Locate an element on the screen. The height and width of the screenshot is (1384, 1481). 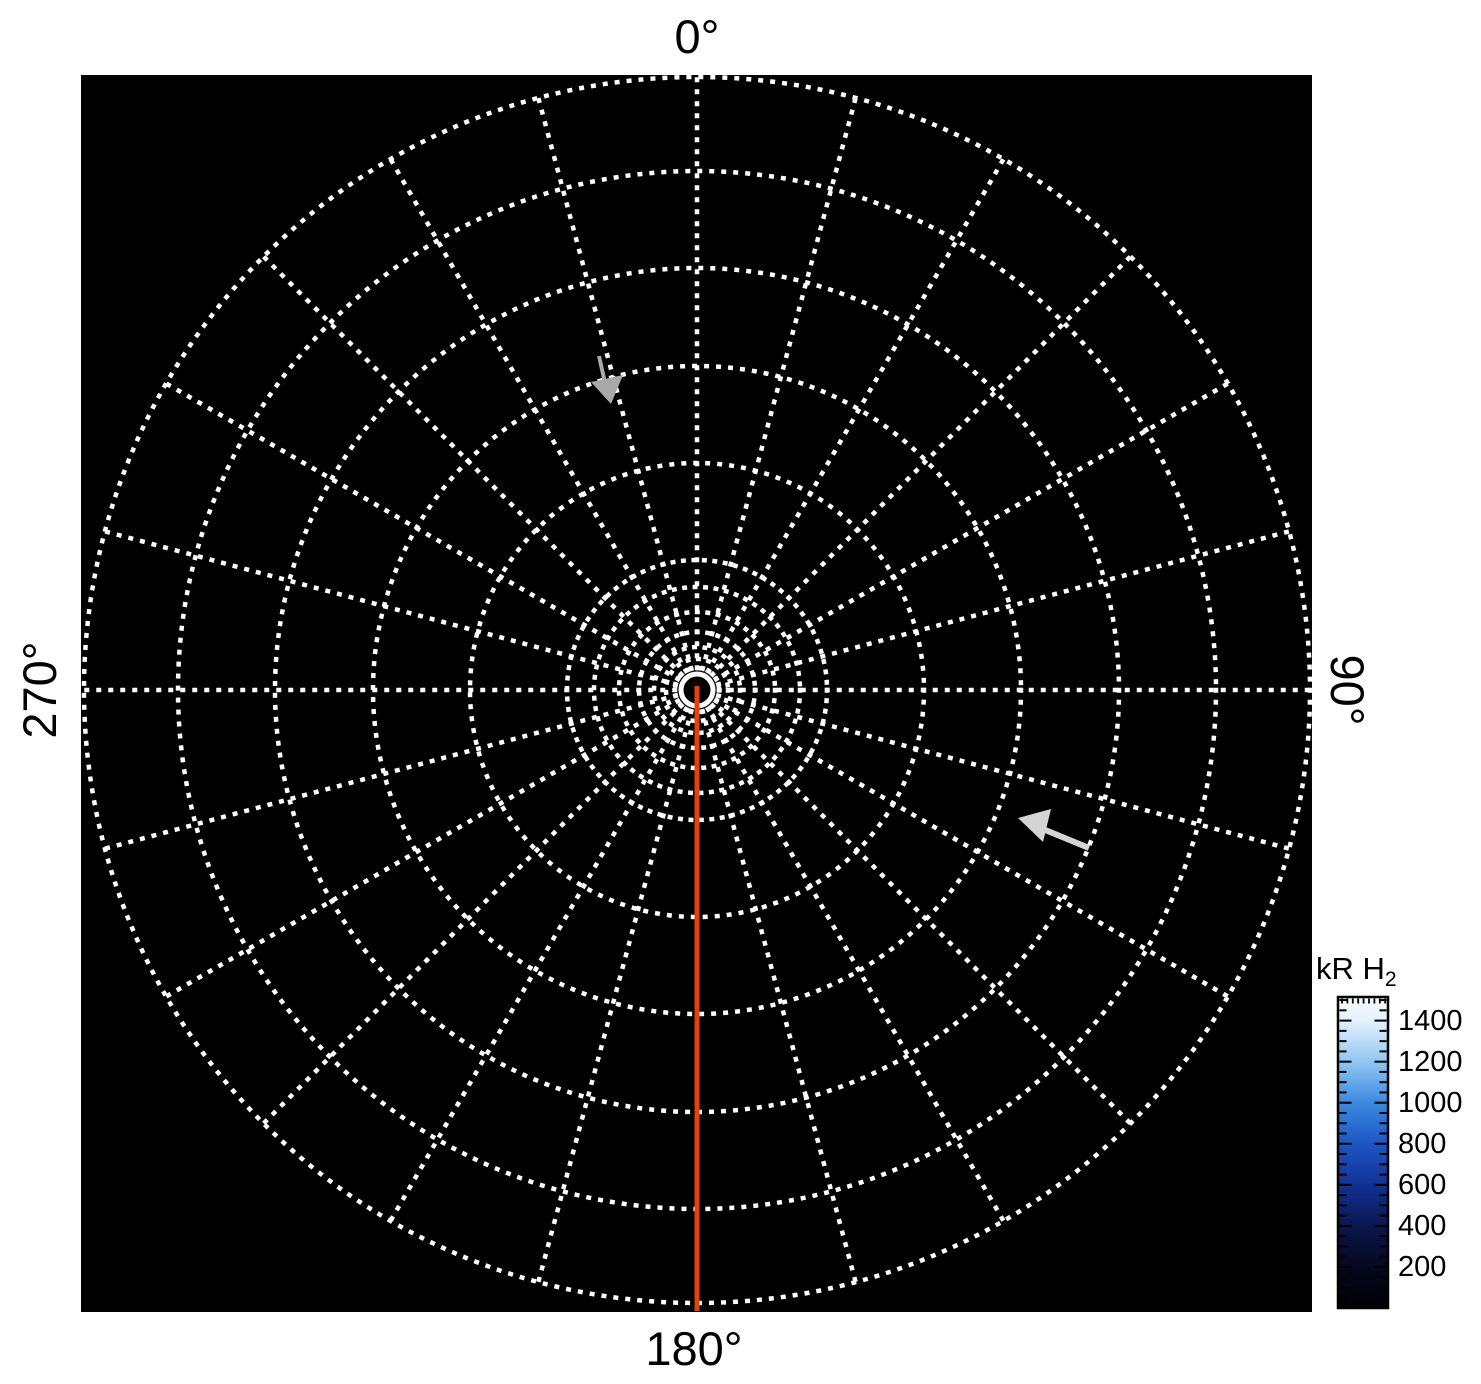
graticule-ring is located at coordinates (697, 690).